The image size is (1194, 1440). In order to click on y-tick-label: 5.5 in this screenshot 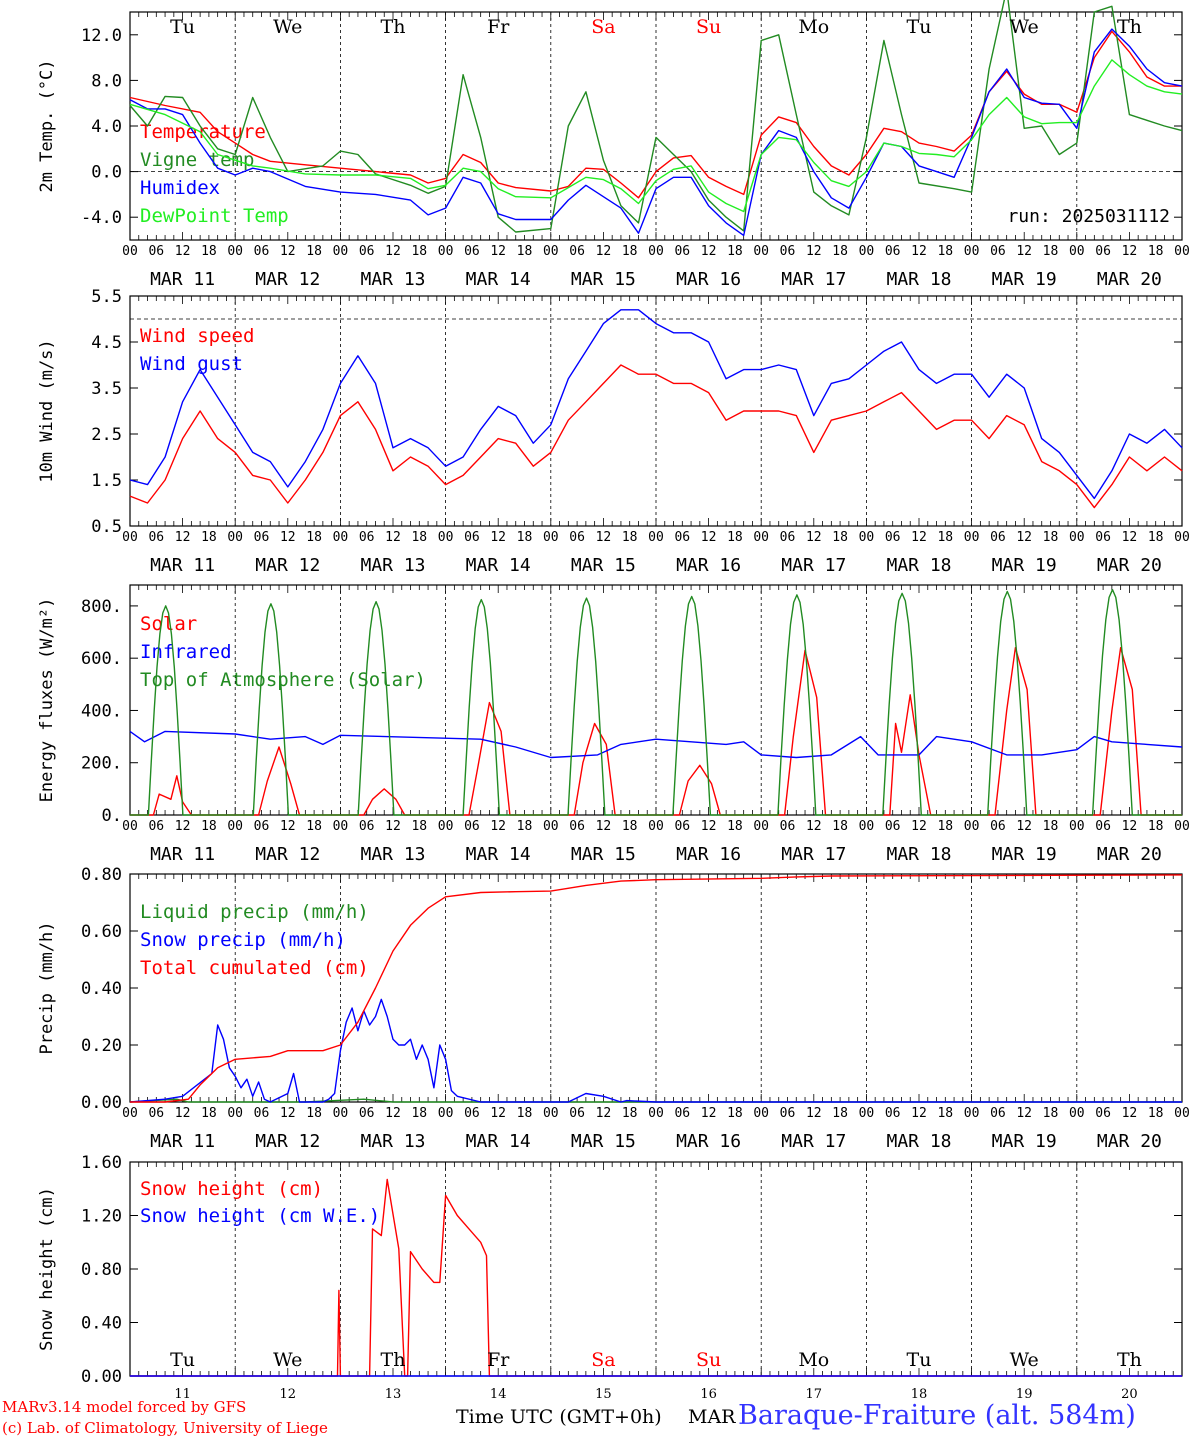, I will do `click(106, 297)`.